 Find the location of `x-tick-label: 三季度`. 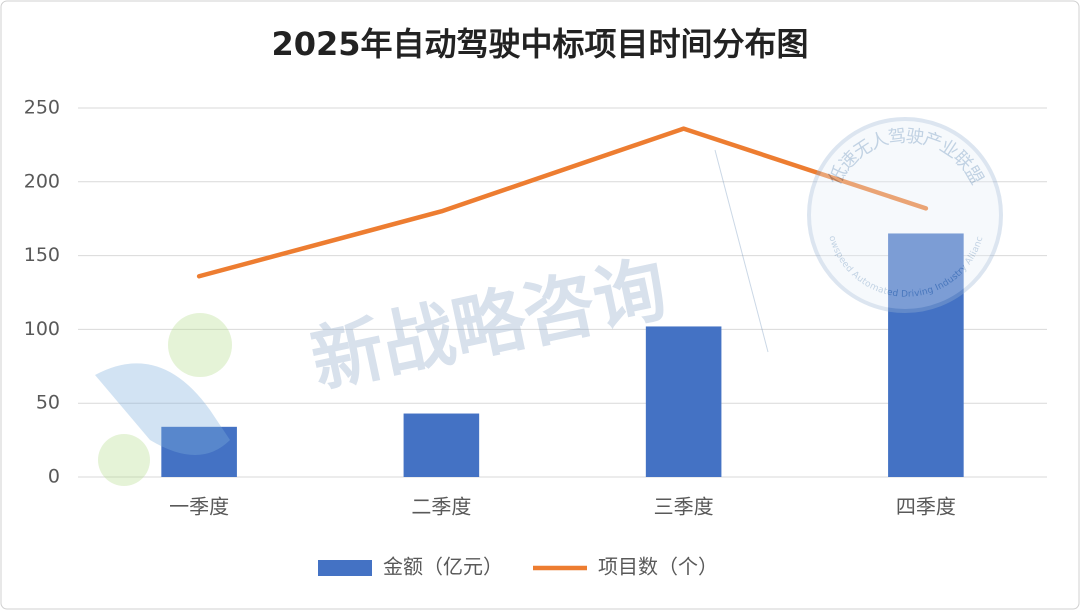

x-tick-label: 三季度 is located at coordinates (684, 507).